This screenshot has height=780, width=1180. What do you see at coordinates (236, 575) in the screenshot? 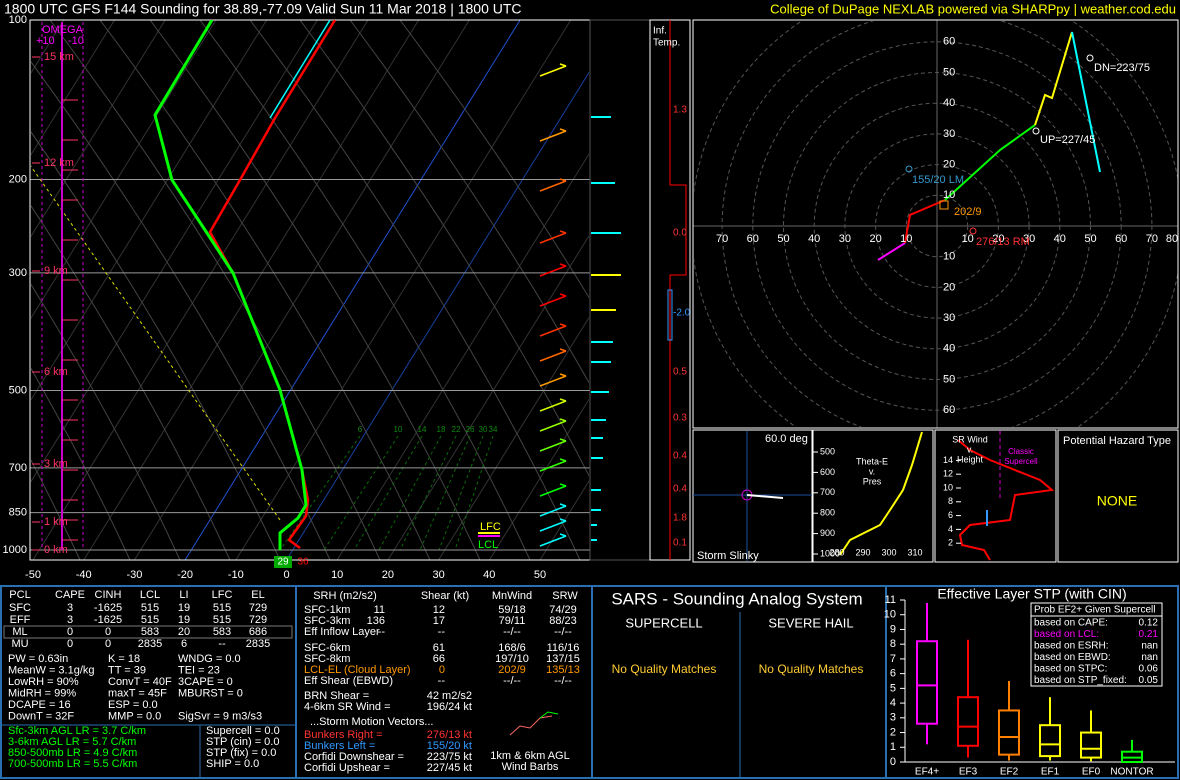
I see `temp-label: -10` at bounding box center [236, 575].